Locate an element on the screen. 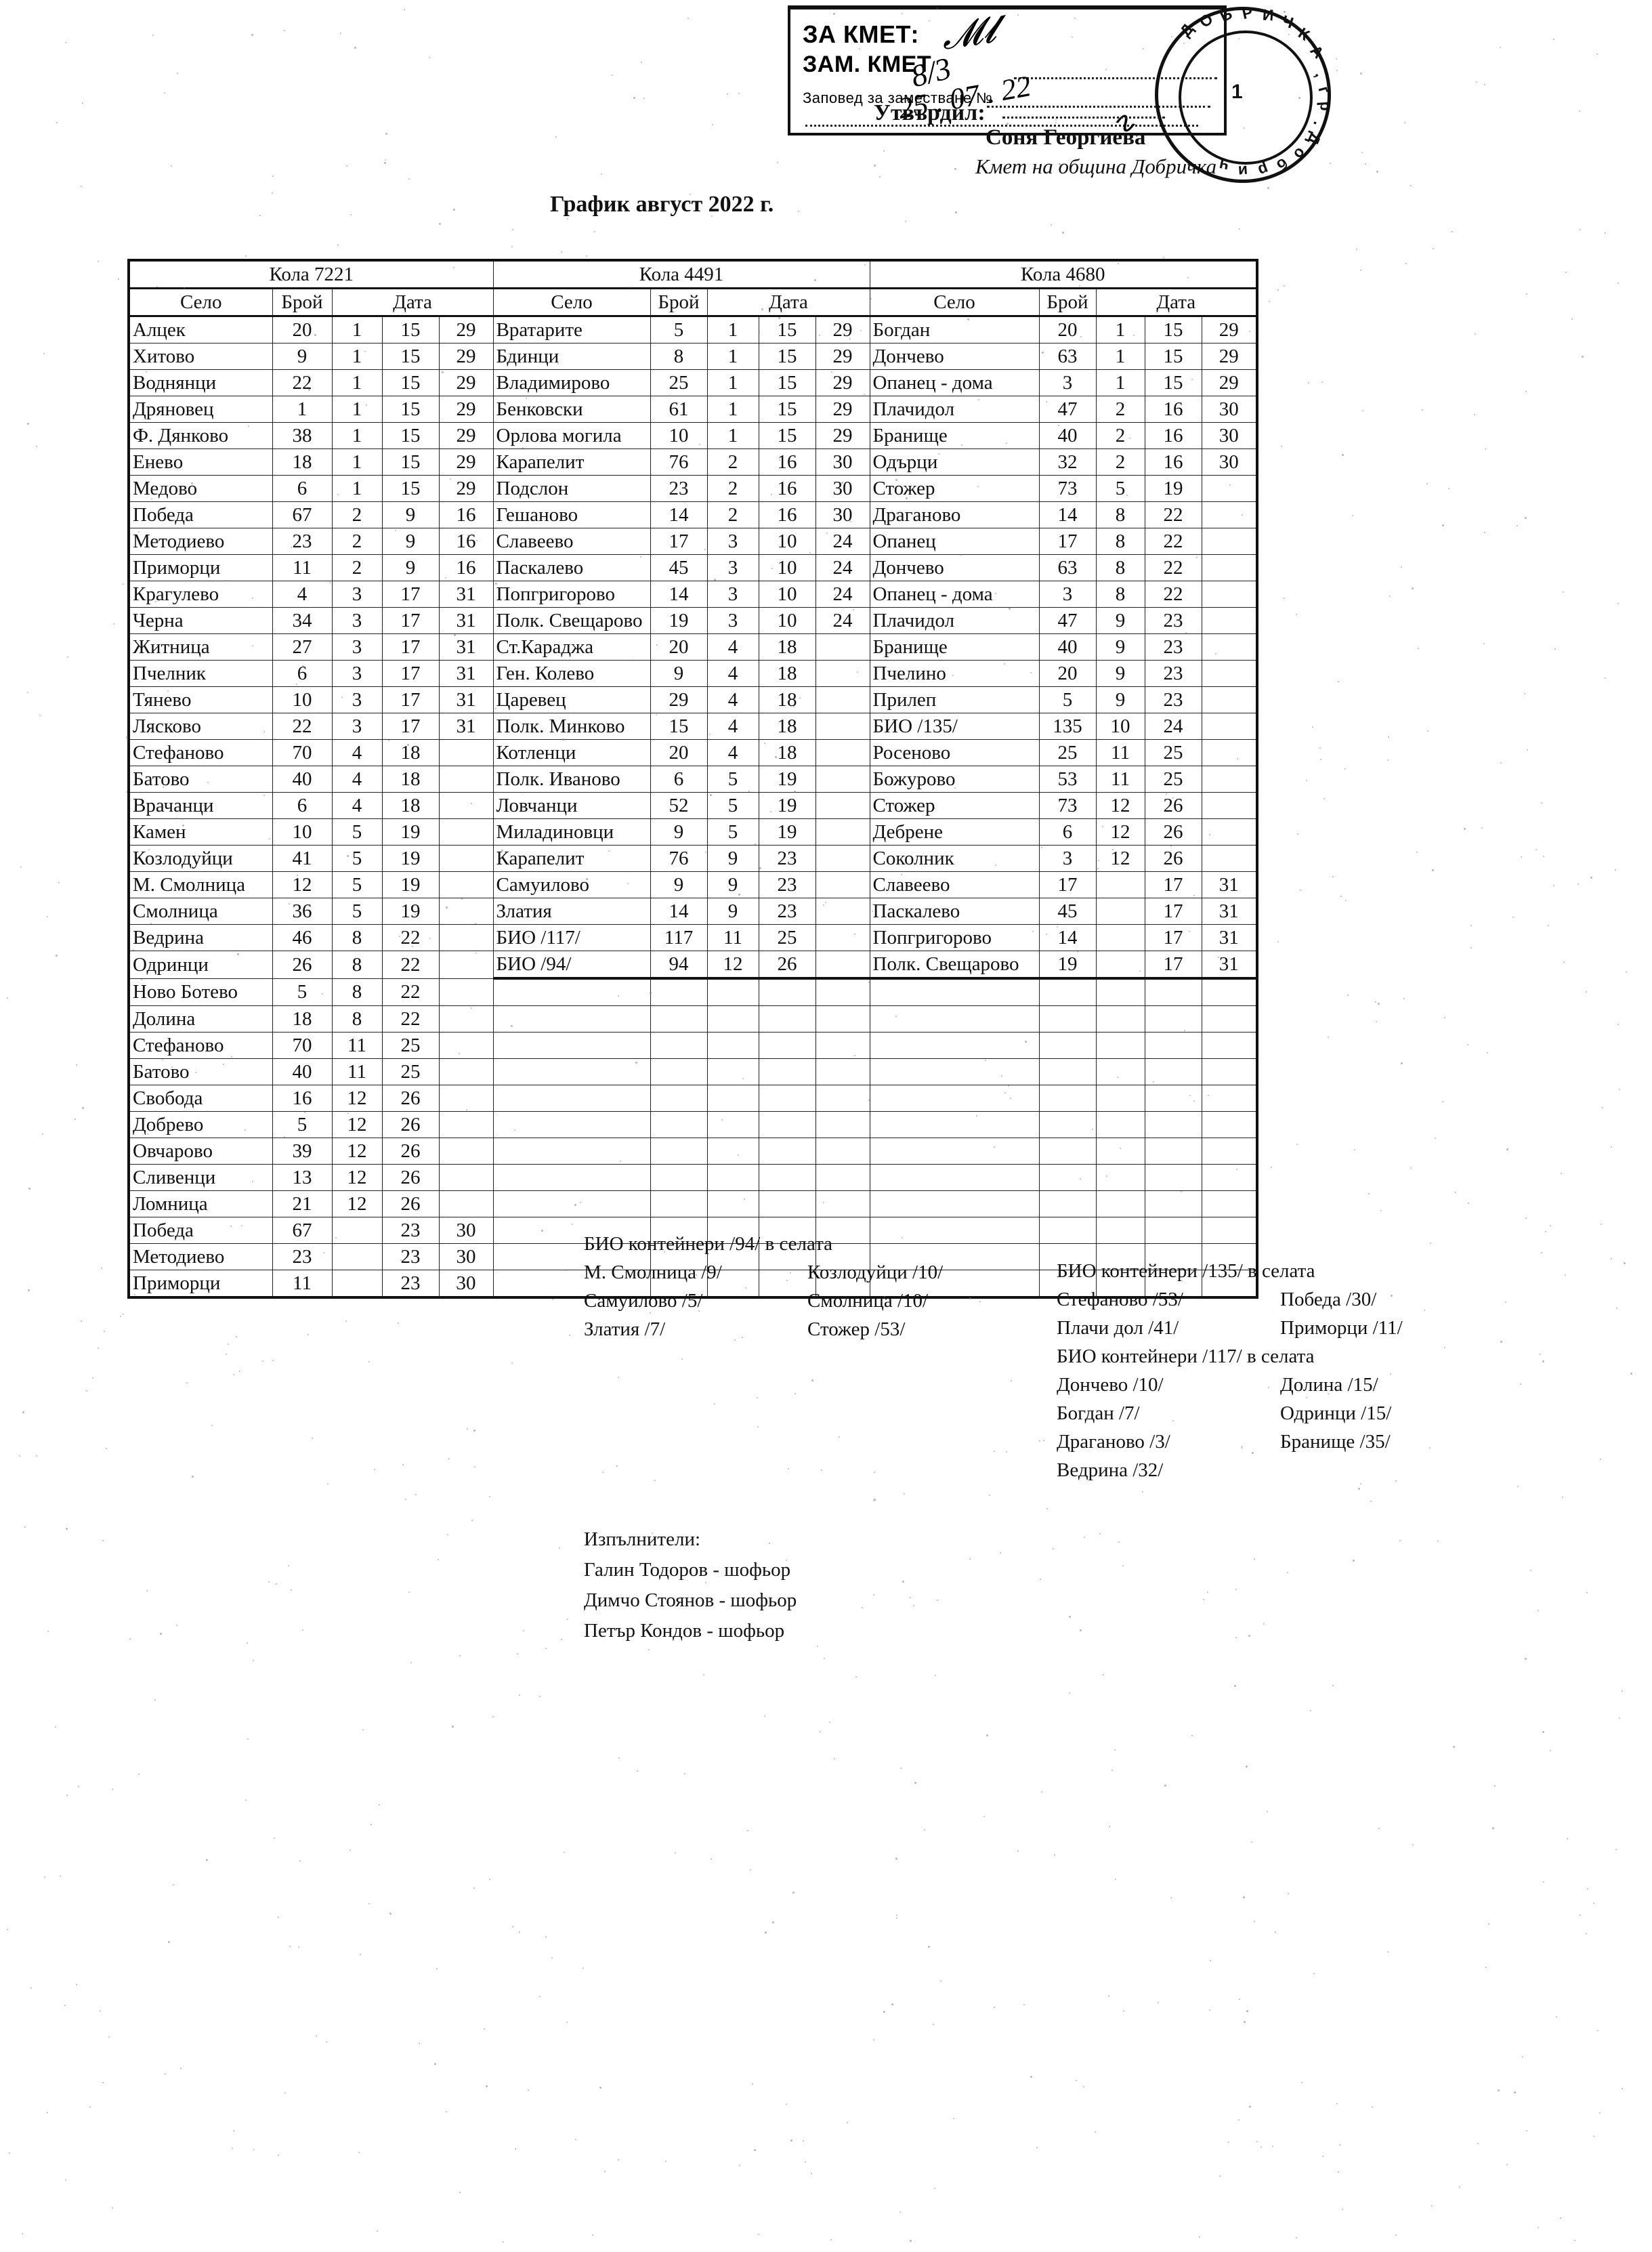 This screenshot has width=1652, height=2252. table-row: Стефаново 70 11 25 is located at coordinates (693, 1045).